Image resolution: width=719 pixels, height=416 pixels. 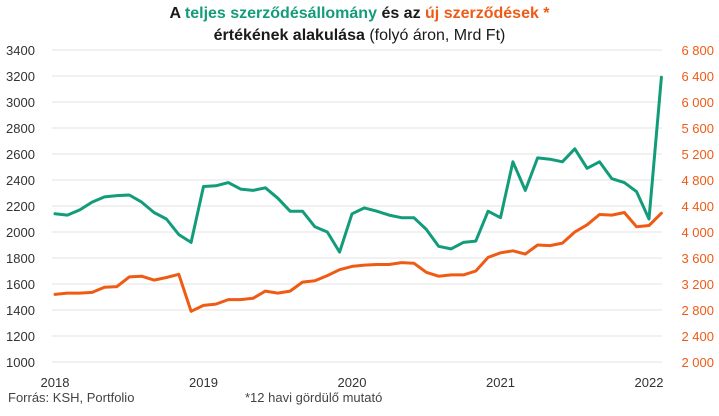 I want to click on title-word-and: és az, so click(x=401, y=13).